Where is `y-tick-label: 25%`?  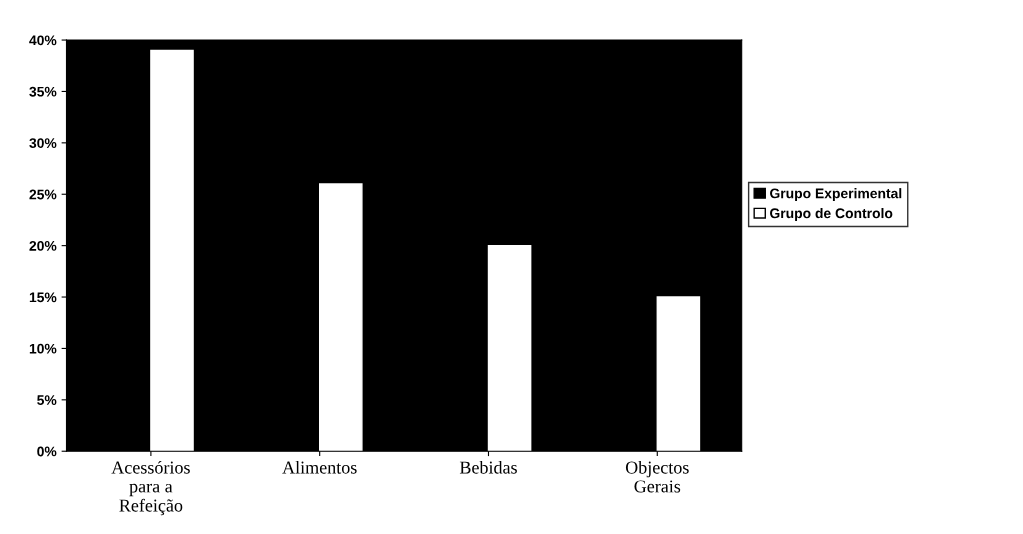 y-tick-label: 25% is located at coordinates (43, 194).